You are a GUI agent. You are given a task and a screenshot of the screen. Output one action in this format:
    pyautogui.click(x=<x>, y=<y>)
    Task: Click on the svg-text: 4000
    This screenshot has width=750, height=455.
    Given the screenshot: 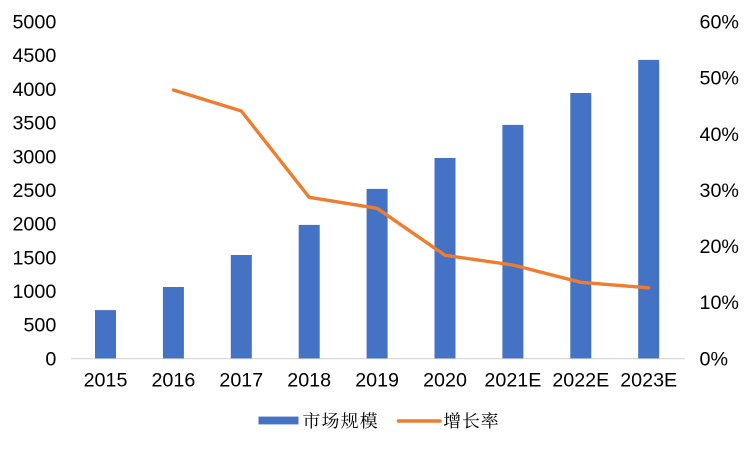 What is the action you would take?
    pyautogui.click(x=34, y=90)
    